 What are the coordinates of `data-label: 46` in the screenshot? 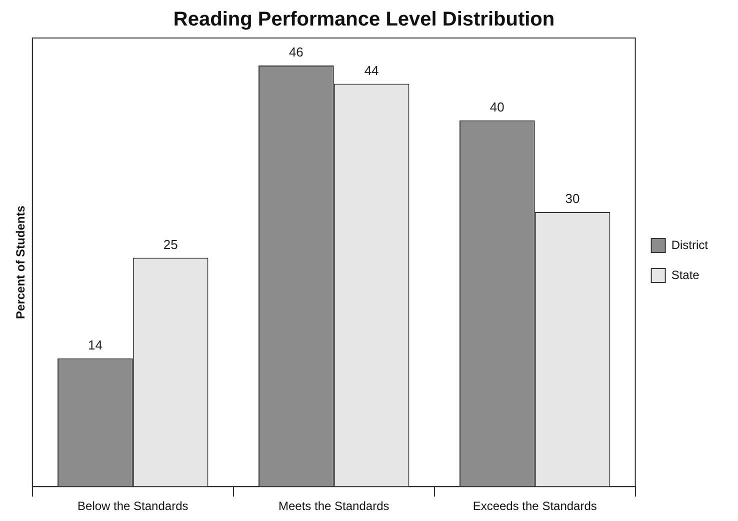 It's located at (296, 52).